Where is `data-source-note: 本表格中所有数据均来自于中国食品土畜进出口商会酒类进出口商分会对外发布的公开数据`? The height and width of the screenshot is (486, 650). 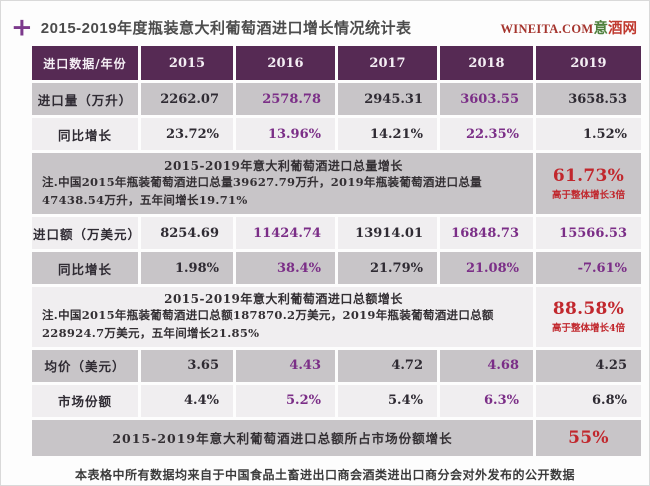
data-source-note: 本表格中所有数据均来自于中国食品土畜进出口商会酒类进出口商分会对外发布的公开数据 is located at coordinates (324, 474).